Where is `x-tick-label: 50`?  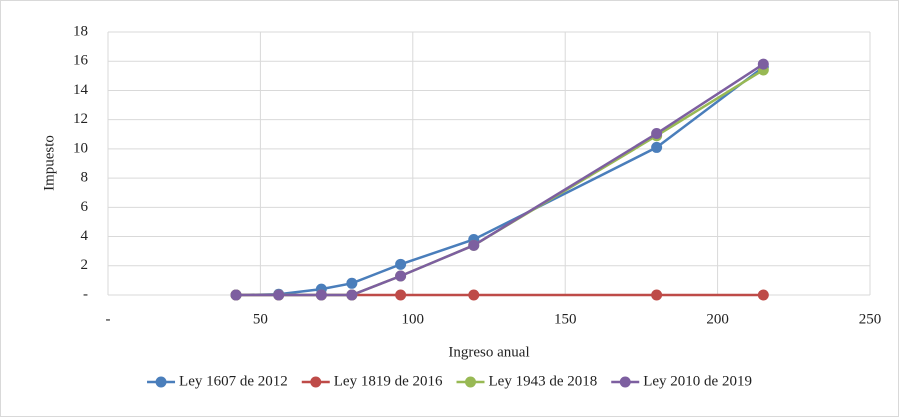
x-tick-label: 50 is located at coordinates (260, 319).